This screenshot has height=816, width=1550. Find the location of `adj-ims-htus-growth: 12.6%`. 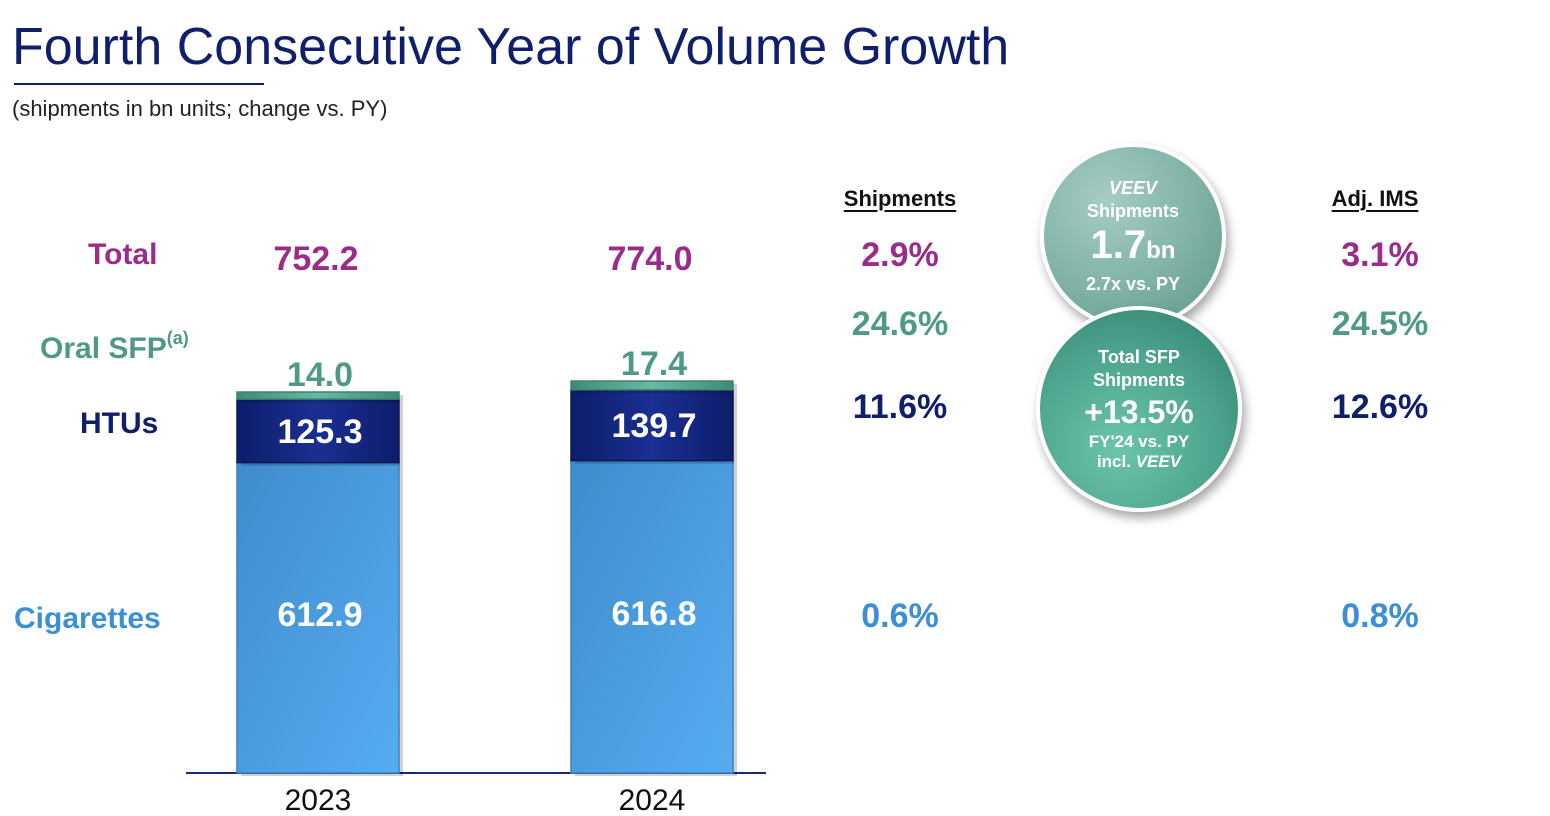

adj-ims-htus-growth: 12.6% is located at coordinates (1380, 407).